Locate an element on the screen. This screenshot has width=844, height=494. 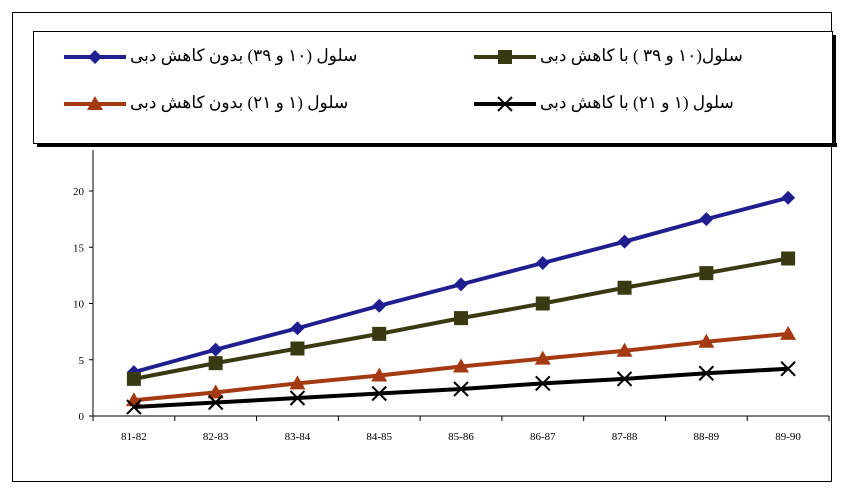
legend-label-series-4: سلول (۱ و ۲۱) با کاهش دبی is located at coordinates (637, 102).